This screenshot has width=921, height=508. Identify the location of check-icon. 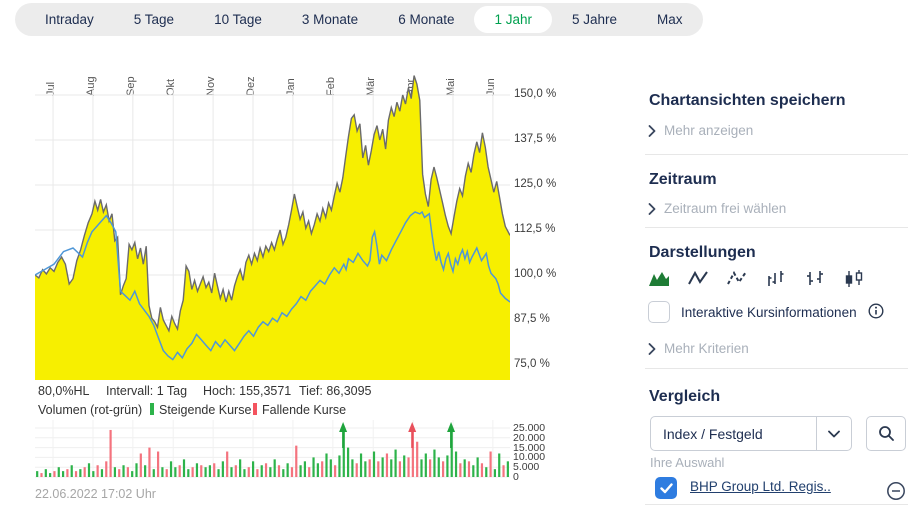
(666, 487).